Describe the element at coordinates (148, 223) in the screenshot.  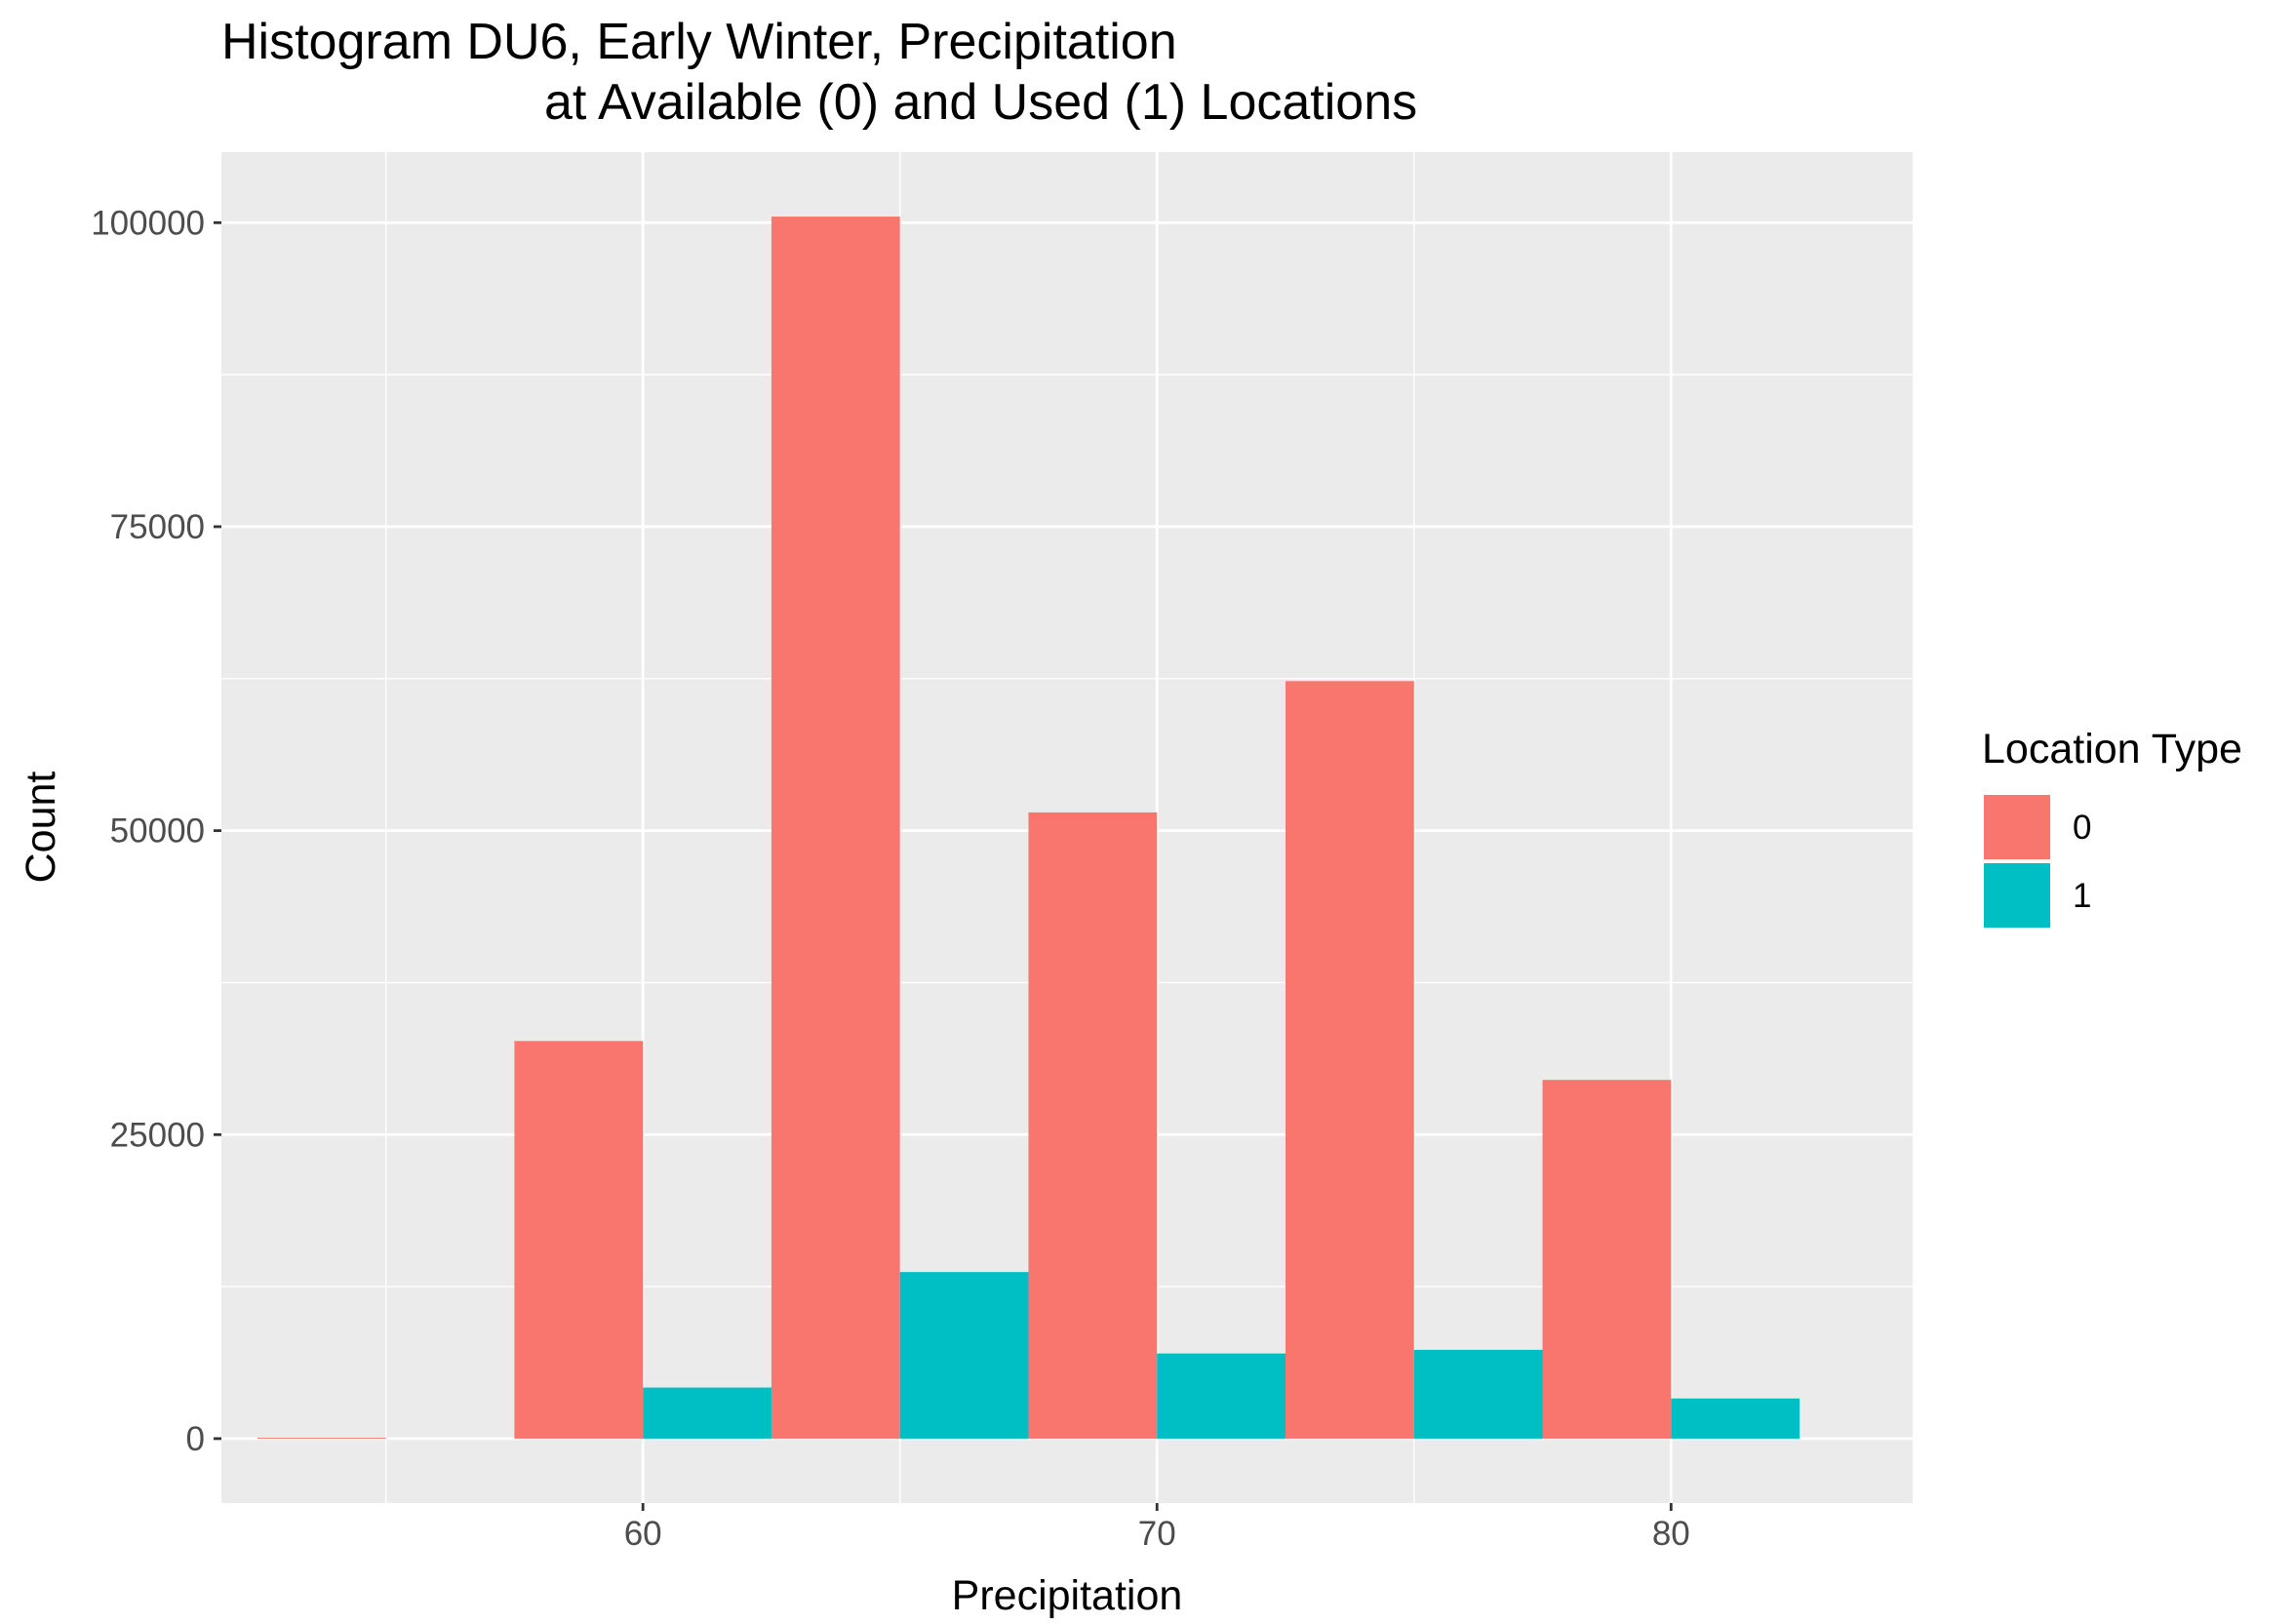
I see `y-tick-label: 100000` at that location.